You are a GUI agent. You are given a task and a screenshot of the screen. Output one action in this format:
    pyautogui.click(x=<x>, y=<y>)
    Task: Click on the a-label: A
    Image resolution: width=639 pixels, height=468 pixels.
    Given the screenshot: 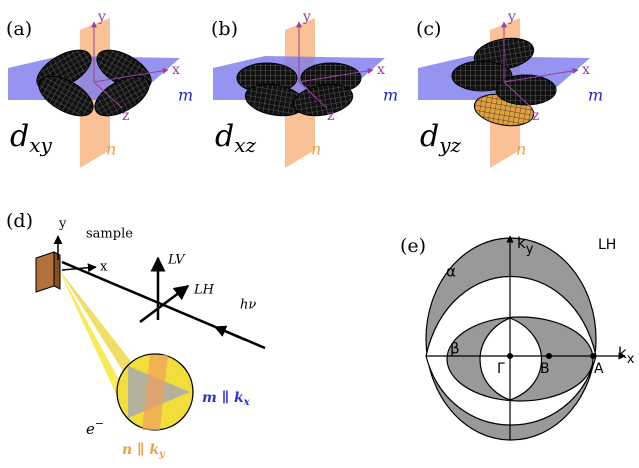 What is the action you would take?
    pyautogui.click(x=599, y=369)
    